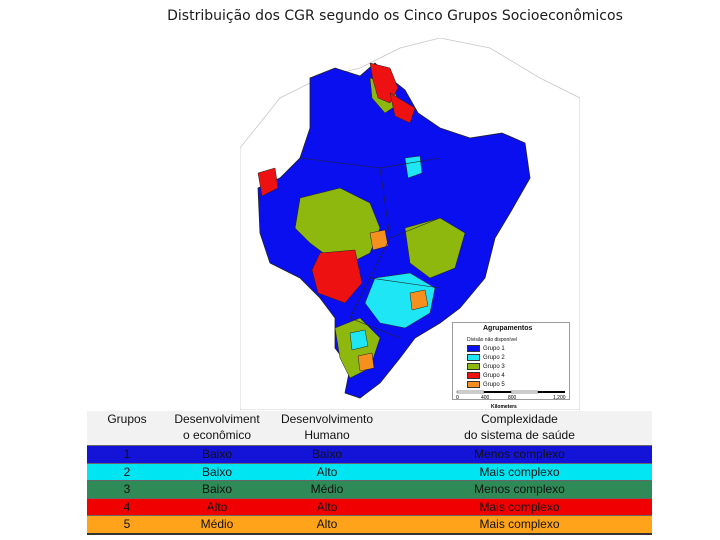  What do you see at coordinates (127, 524) in the screenshot?
I see `table-cell-grupo: 5` at bounding box center [127, 524].